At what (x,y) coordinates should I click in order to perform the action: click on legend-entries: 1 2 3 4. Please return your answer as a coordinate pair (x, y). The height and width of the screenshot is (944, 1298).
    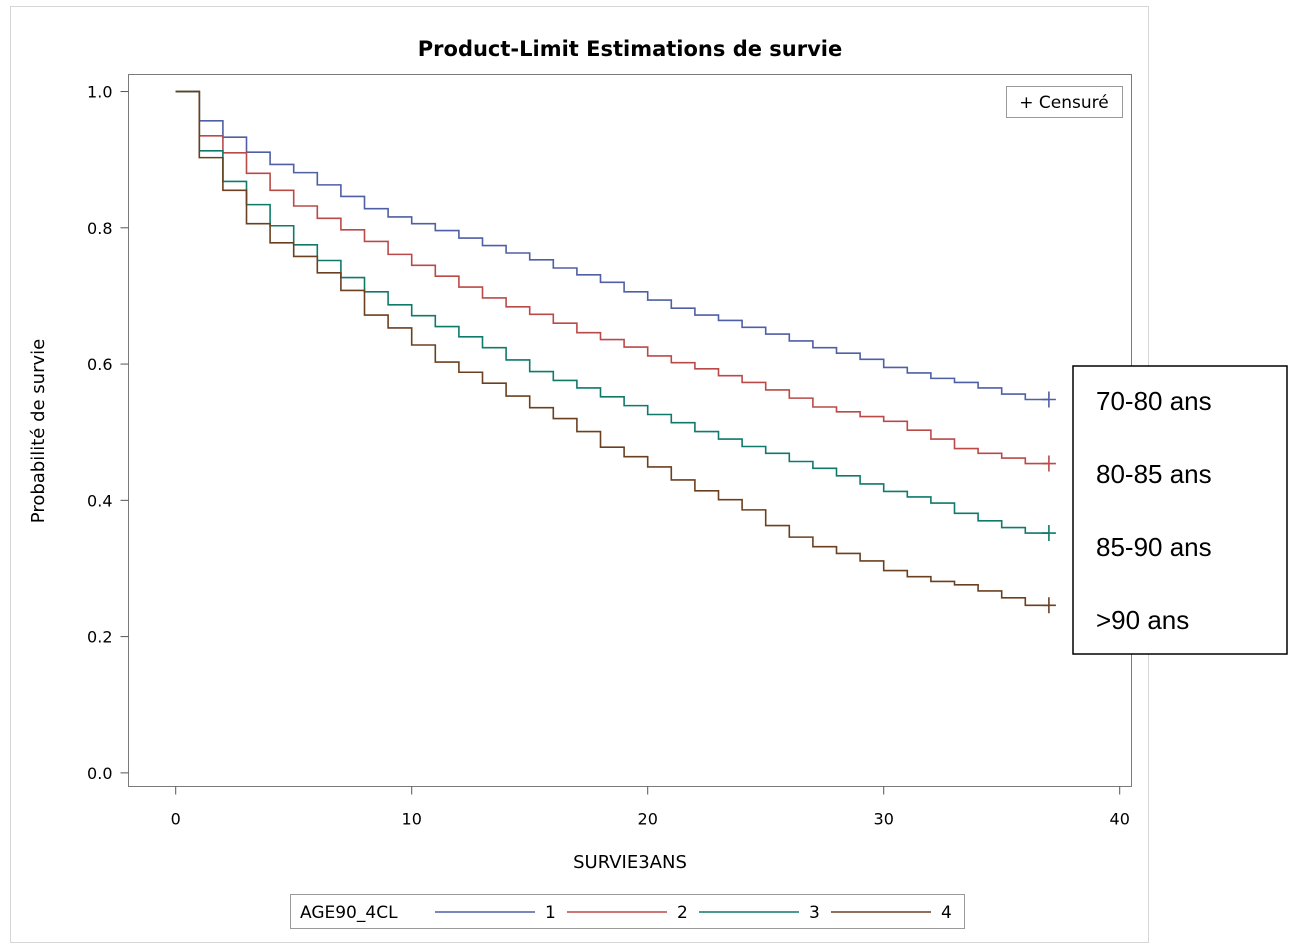
    Looking at the image, I should click on (693, 913).